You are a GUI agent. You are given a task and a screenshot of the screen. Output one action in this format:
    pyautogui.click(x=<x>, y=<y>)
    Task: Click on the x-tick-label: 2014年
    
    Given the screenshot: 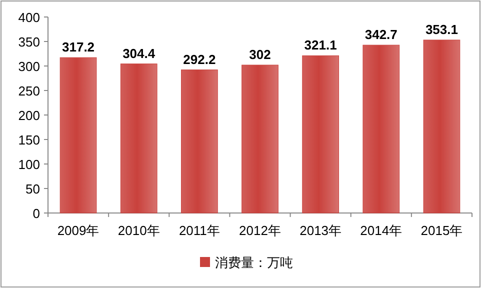 What is the action you would take?
    pyautogui.click(x=381, y=230)
    